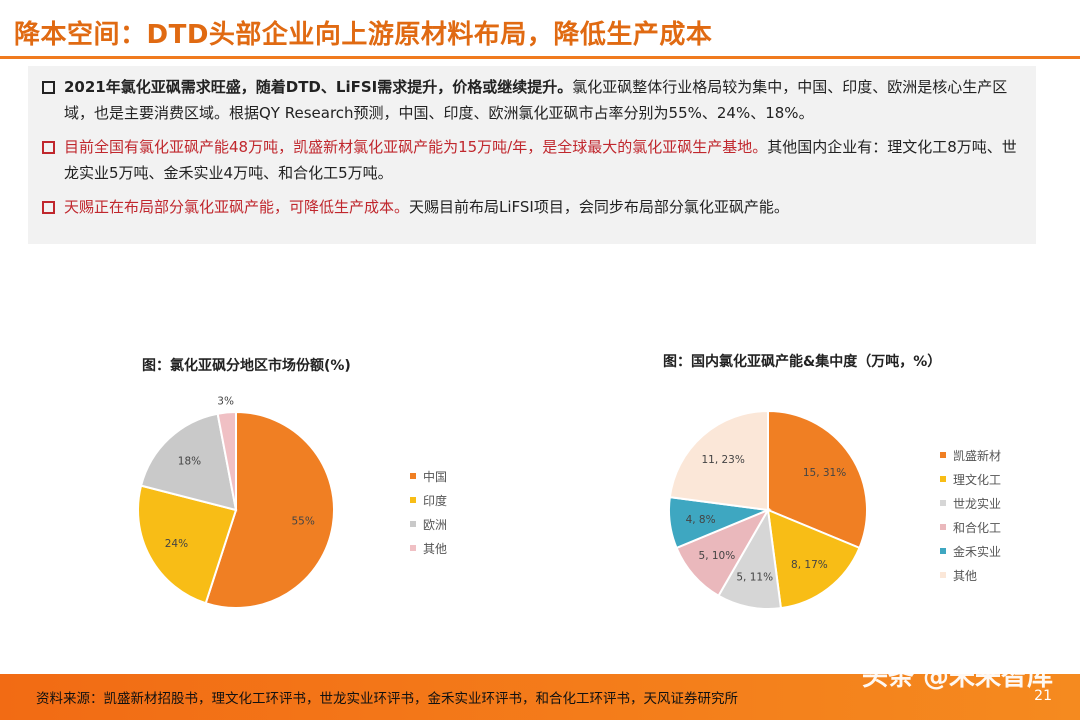 The width and height of the screenshot is (1080, 720). I want to click on watermark-sub: TF SECURITIES, so click(940, 654).